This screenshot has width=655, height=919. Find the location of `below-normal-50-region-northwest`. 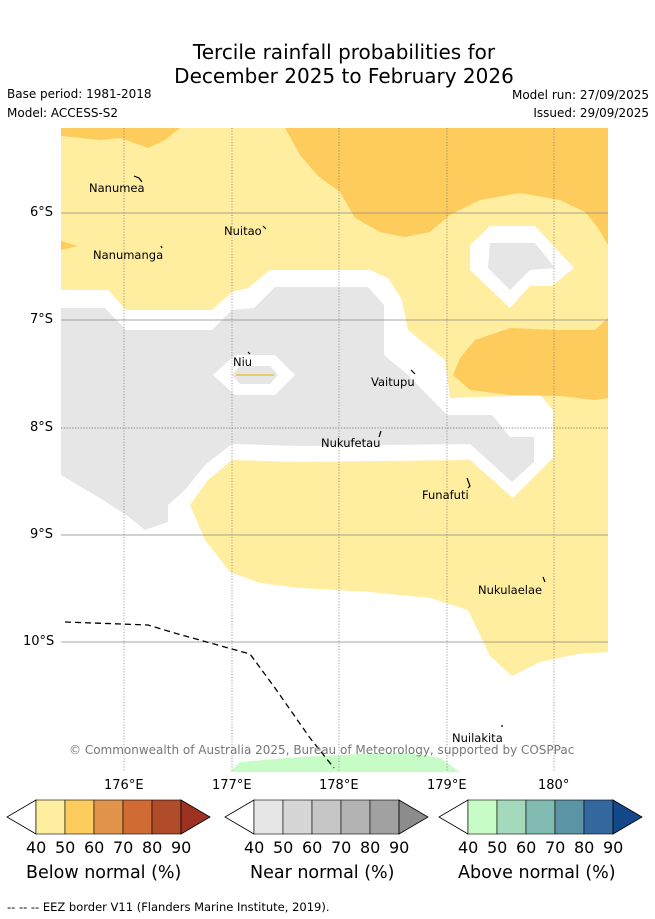

below-normal-50-region-northwest is located at coordinates (120, 138).